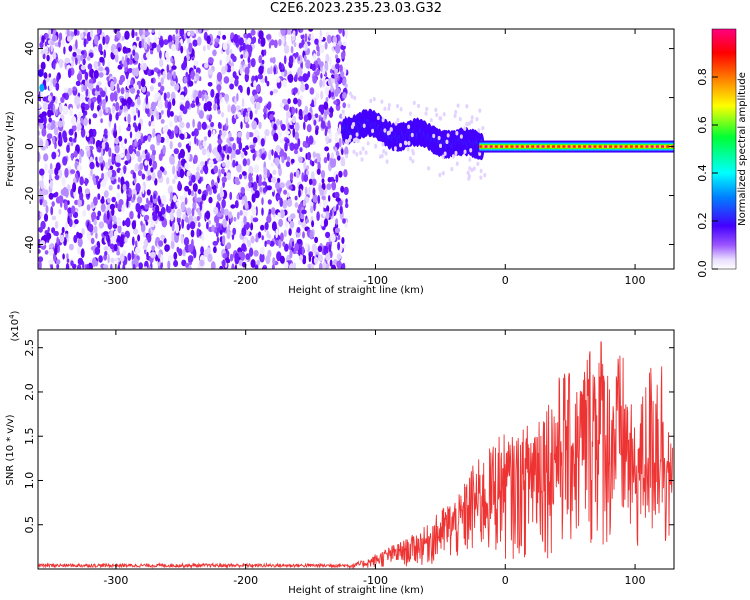  What do you see at coordinates (245, 580) in the screenshot?
I see `x-tick-label: -200` at bounding box center [245, 580].